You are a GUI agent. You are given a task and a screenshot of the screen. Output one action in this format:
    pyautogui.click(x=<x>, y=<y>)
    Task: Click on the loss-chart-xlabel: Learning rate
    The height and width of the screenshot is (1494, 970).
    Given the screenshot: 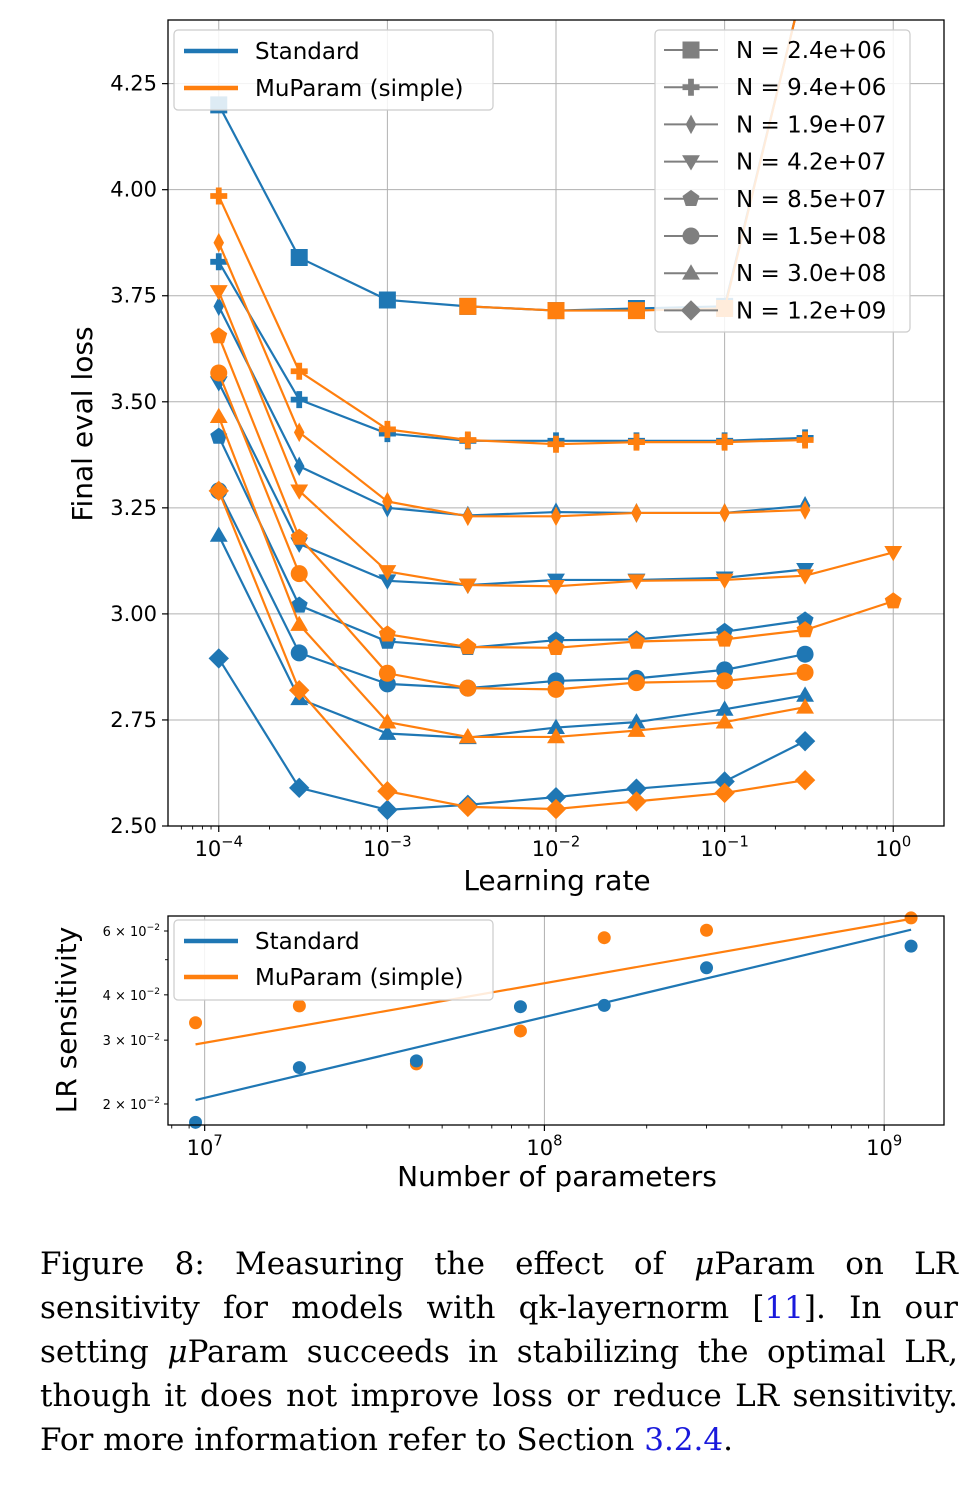 What is the action you would take?
    pyautogui.click(x=556, y=880)
    